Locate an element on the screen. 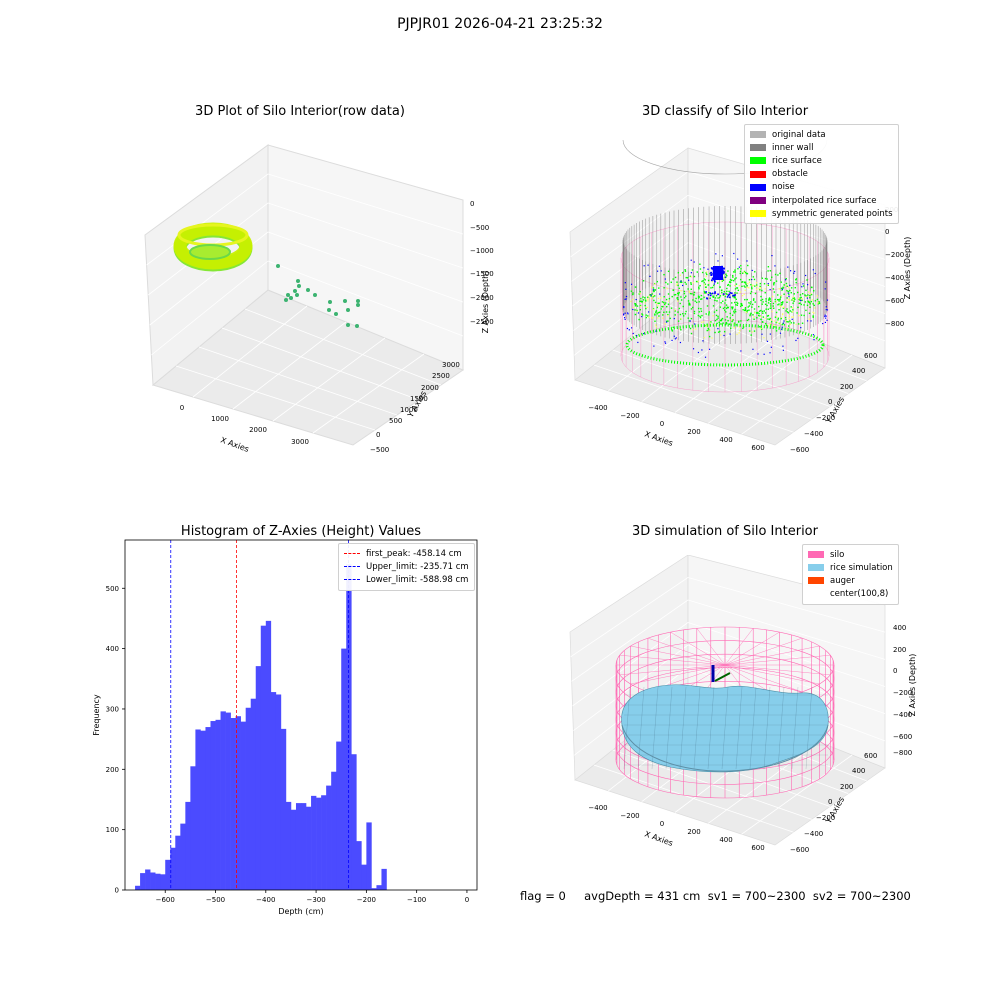 This screenshot has height=1000, width=1000. y-tick-label: 0 is located at coordinates (117, 891).